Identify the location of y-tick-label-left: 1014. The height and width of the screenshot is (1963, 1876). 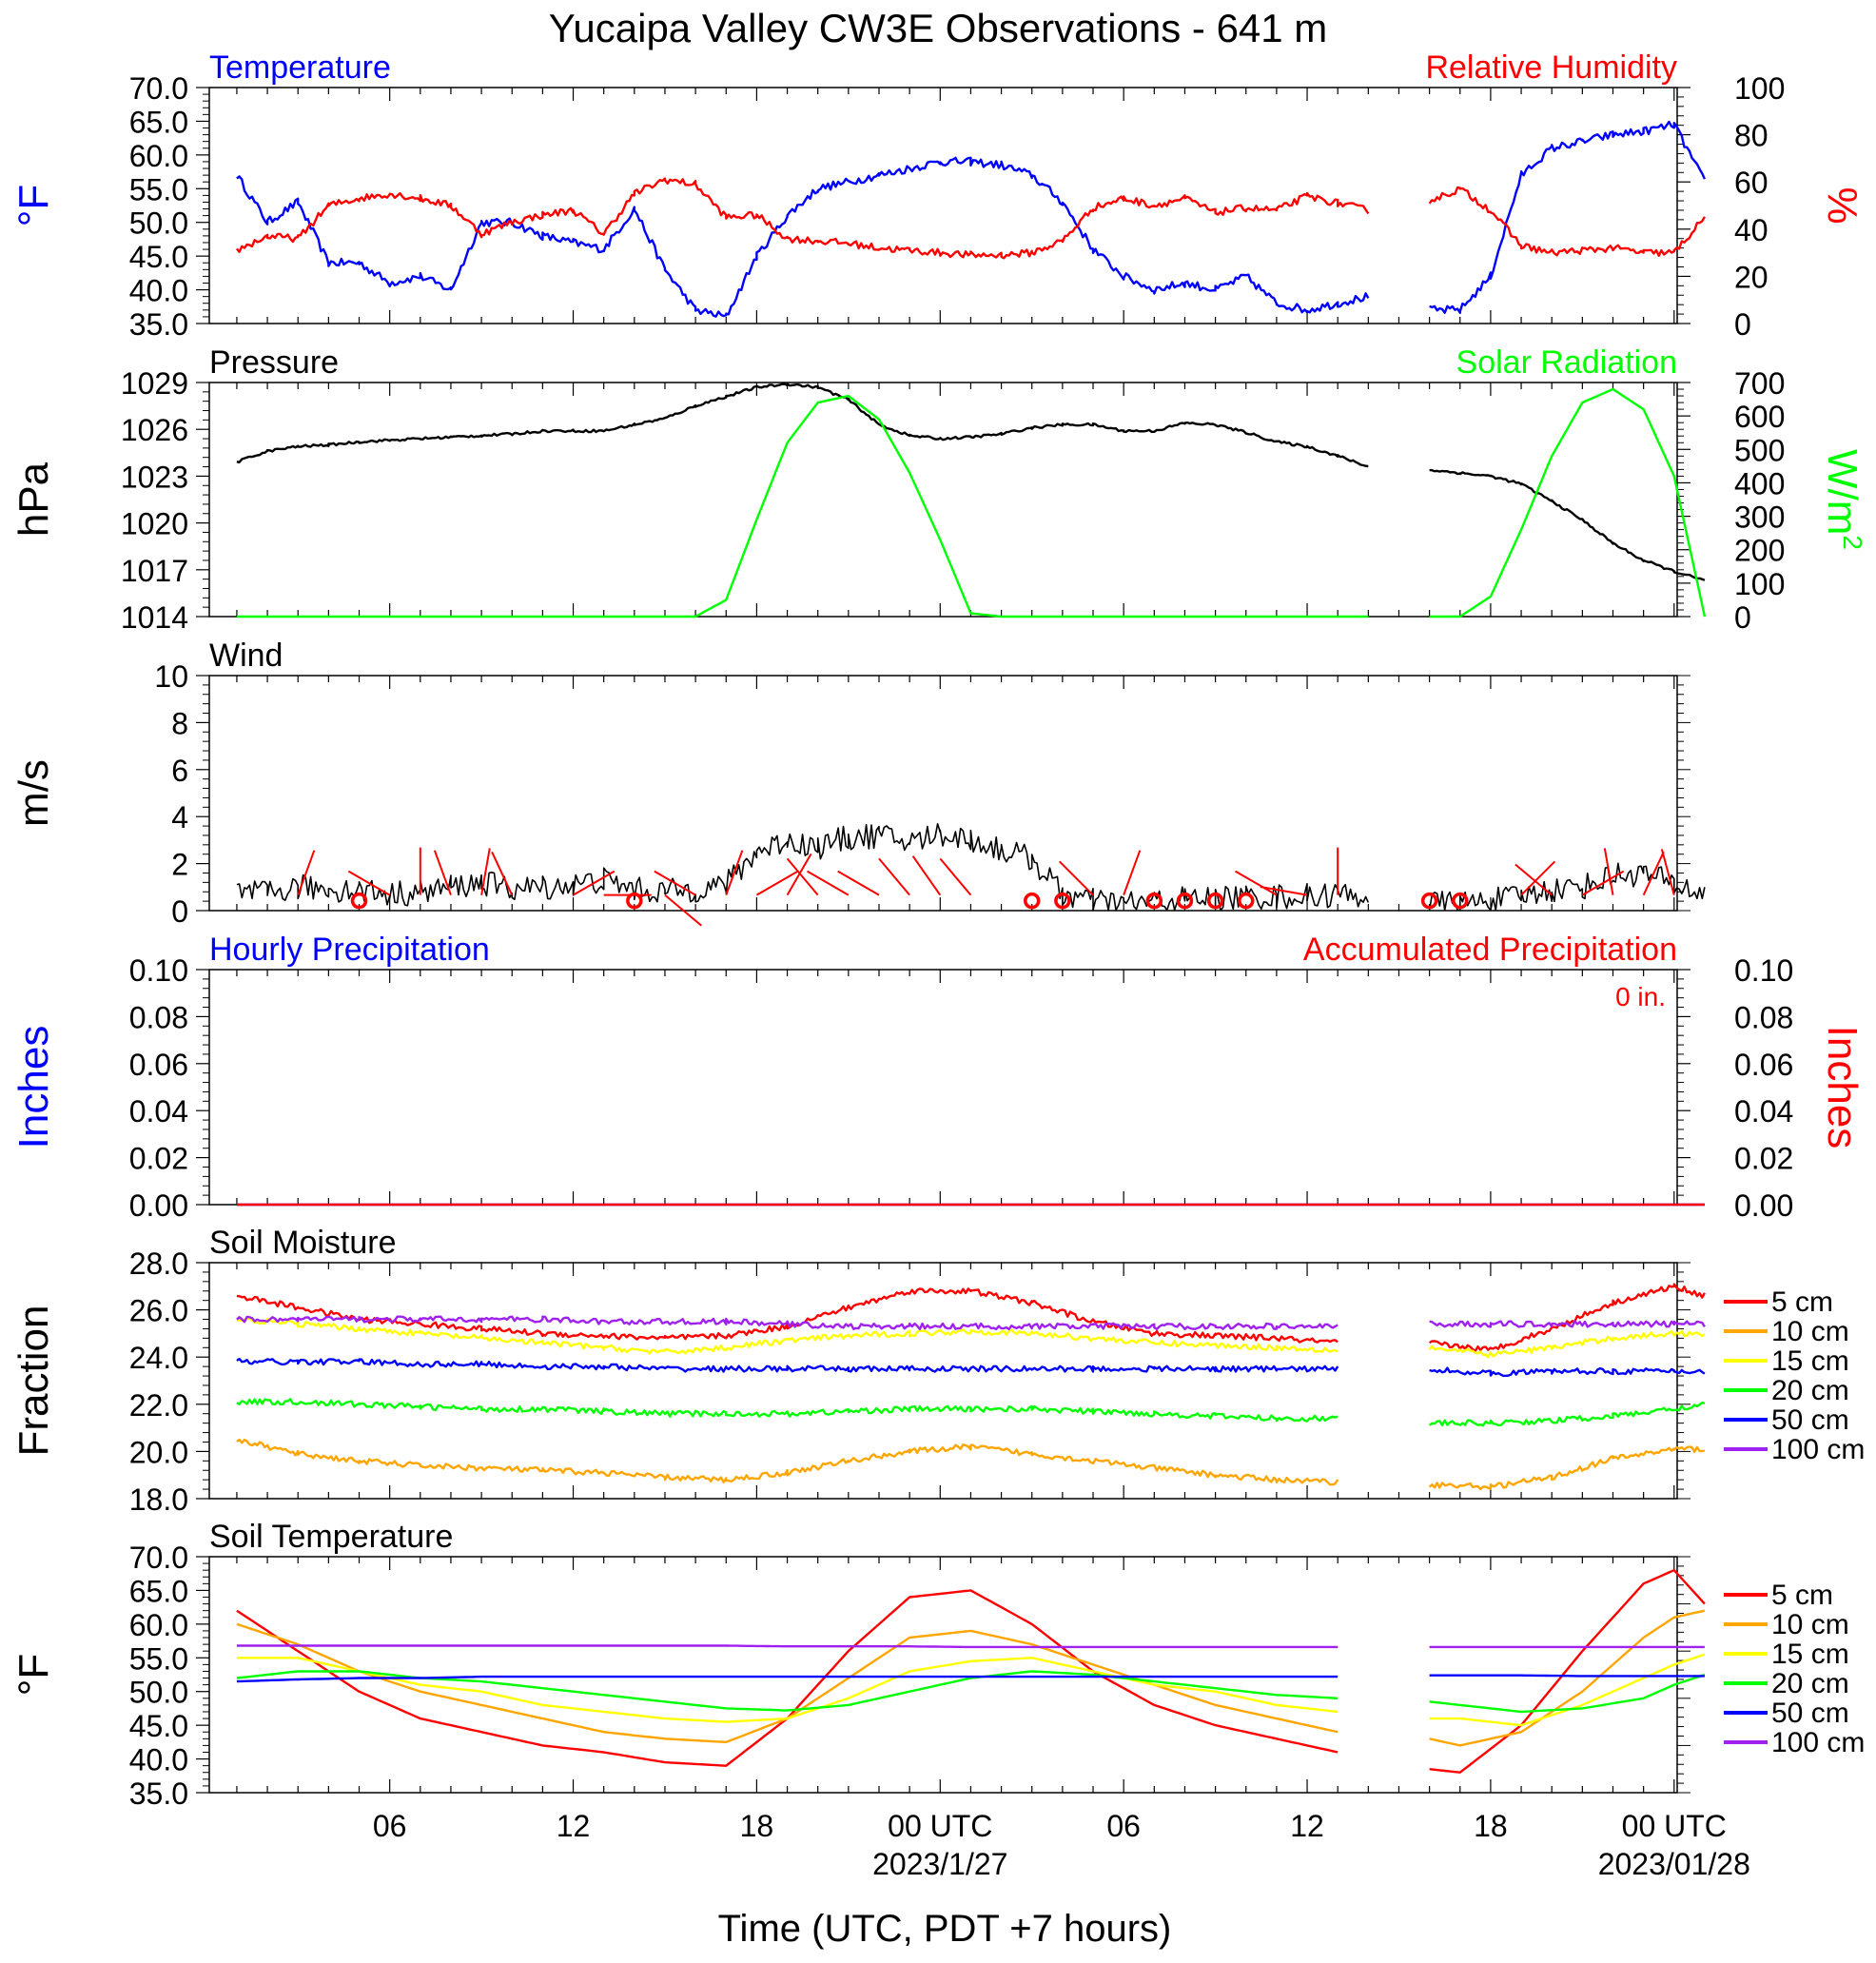
(154, 617).